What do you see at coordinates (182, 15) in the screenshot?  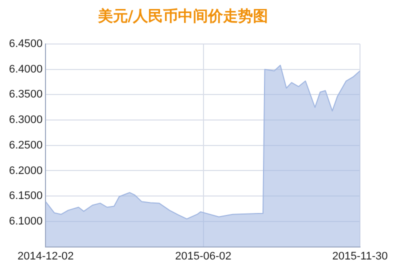 I see `chart-title: 美元/人民币中间价走势图` at bounding box center [182, 15].